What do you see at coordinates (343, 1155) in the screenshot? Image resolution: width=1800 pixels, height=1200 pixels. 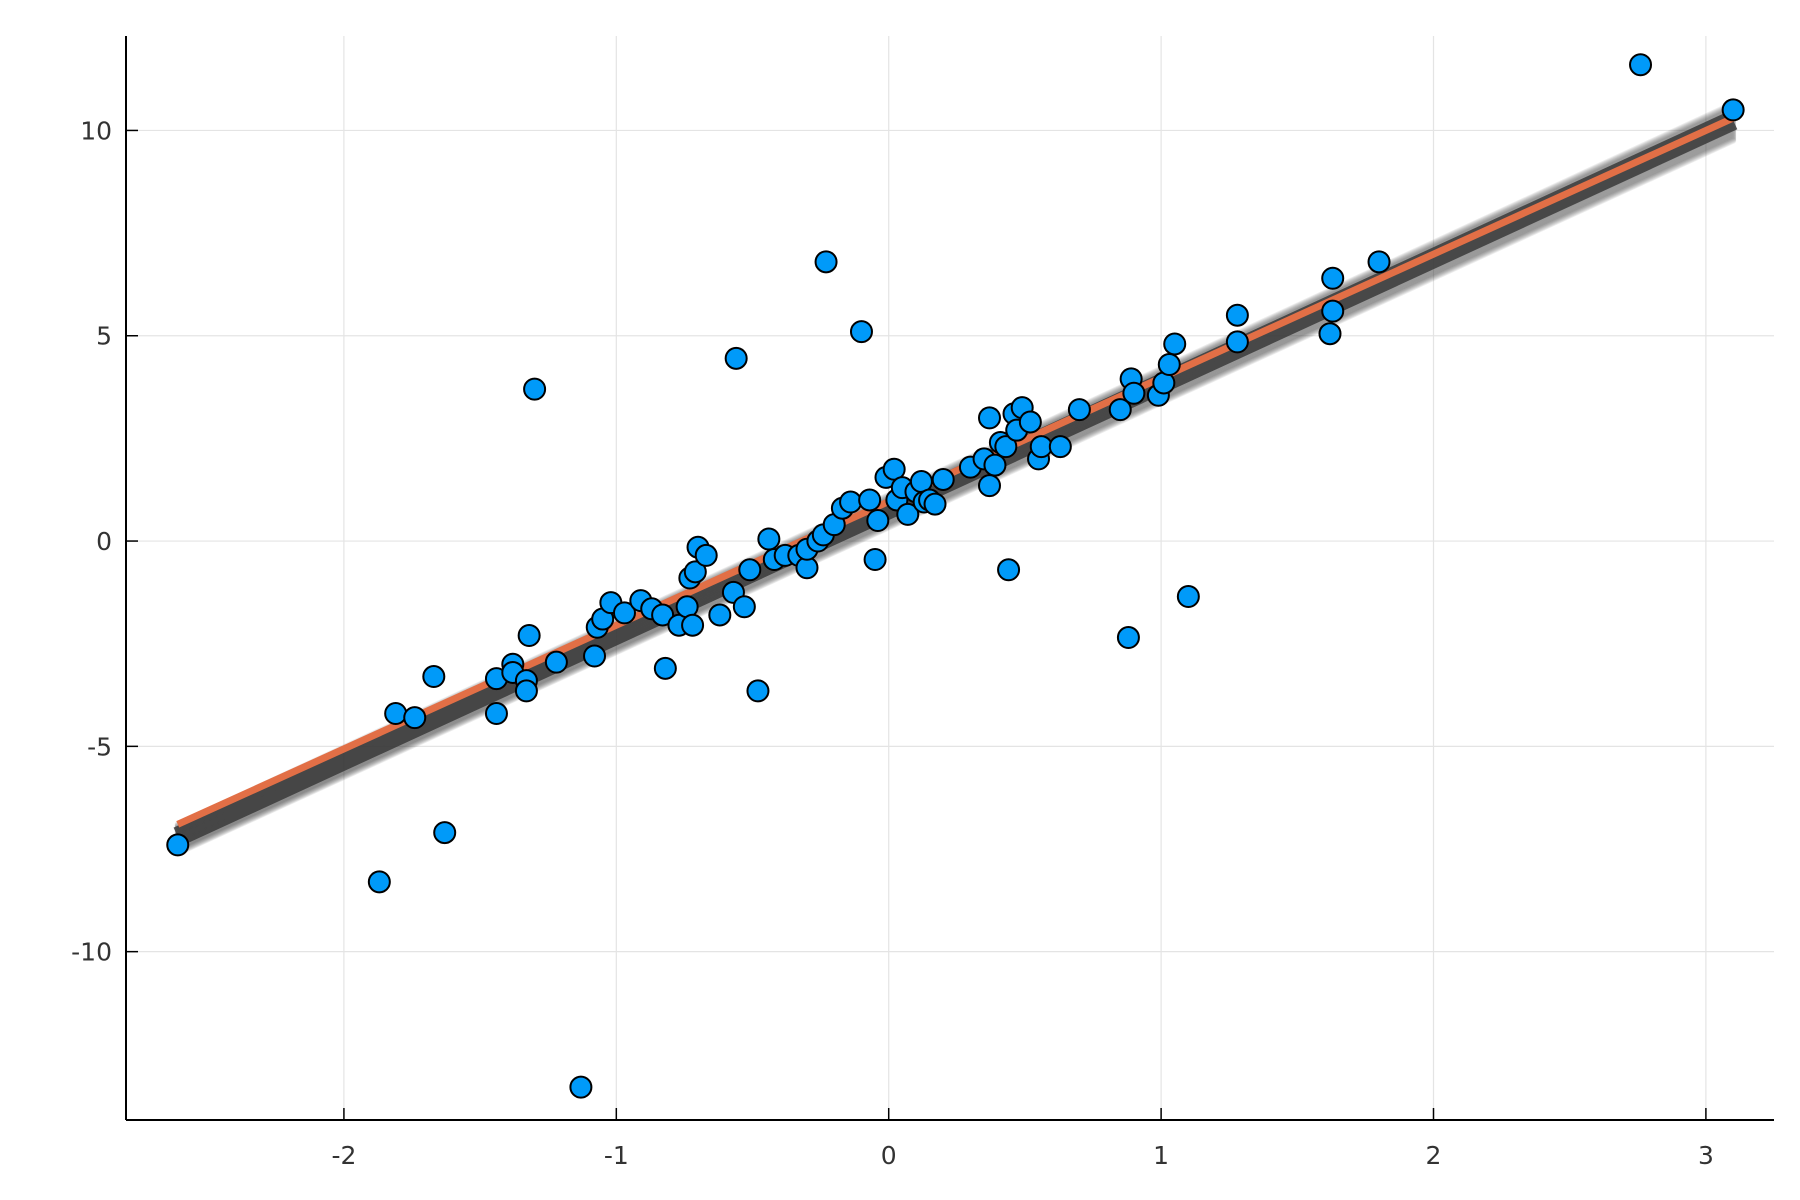 I see `x-tick-label: -2` at bounding box center [343, 1155].